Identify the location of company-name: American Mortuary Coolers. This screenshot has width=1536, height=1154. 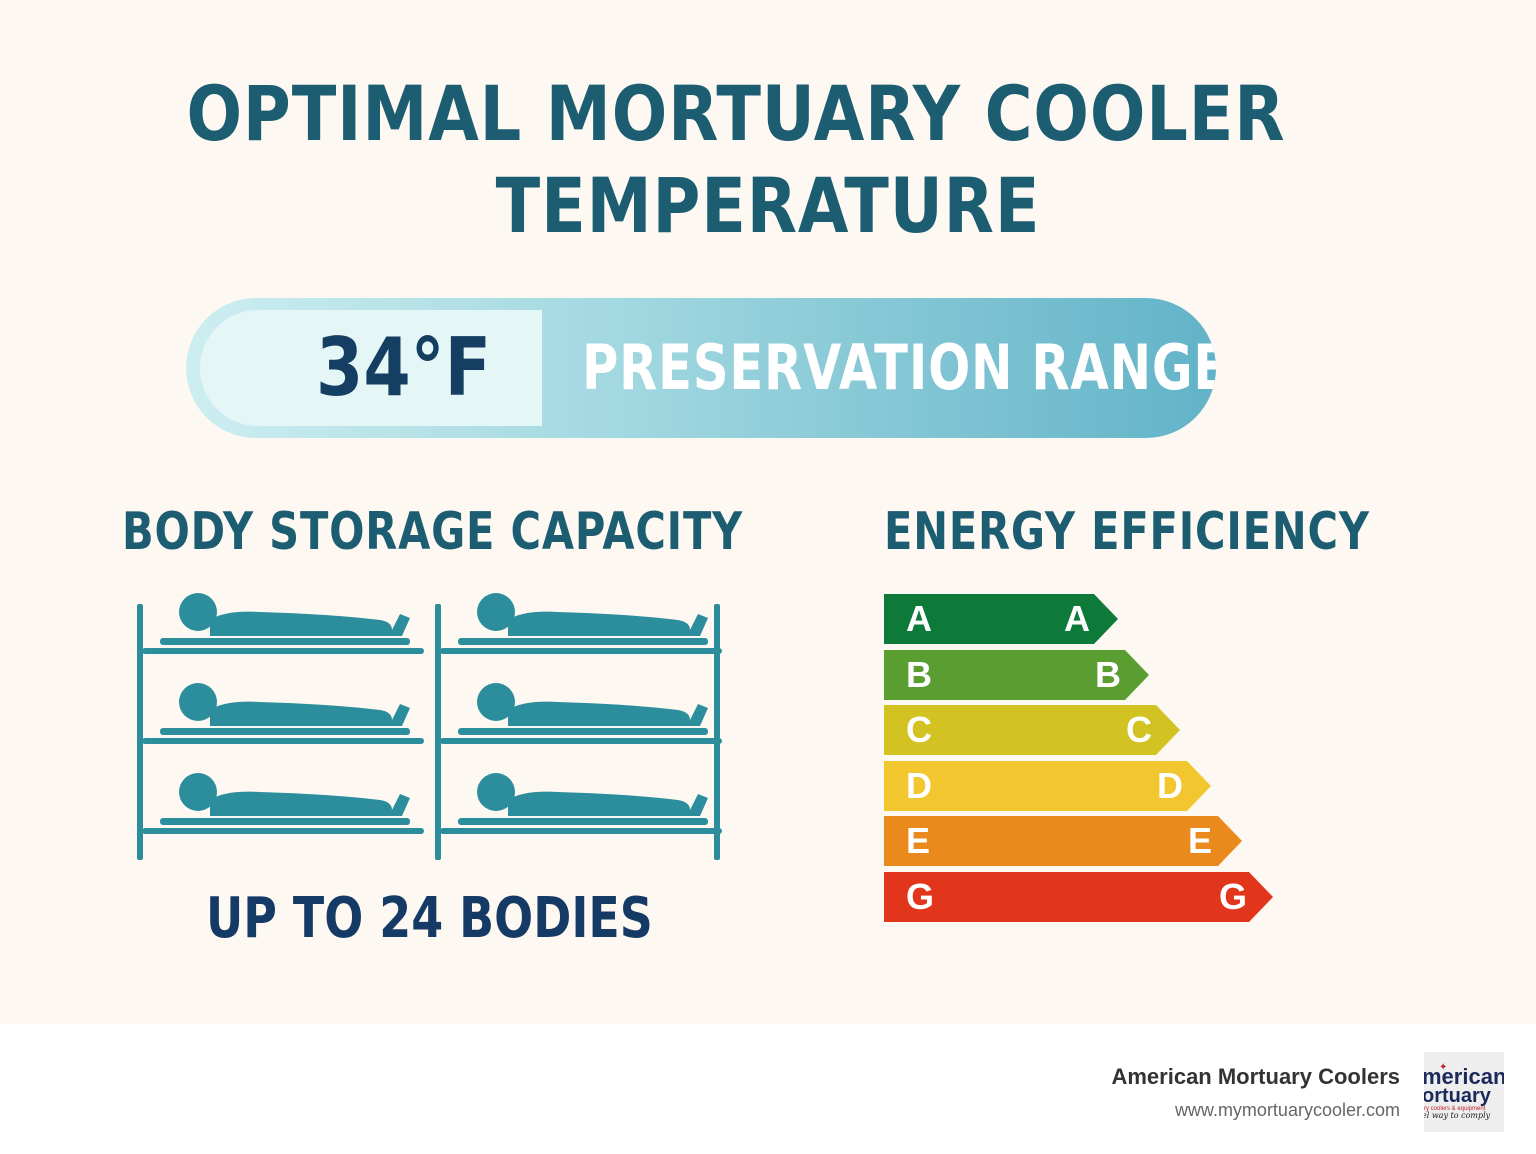
(1255, 1076).